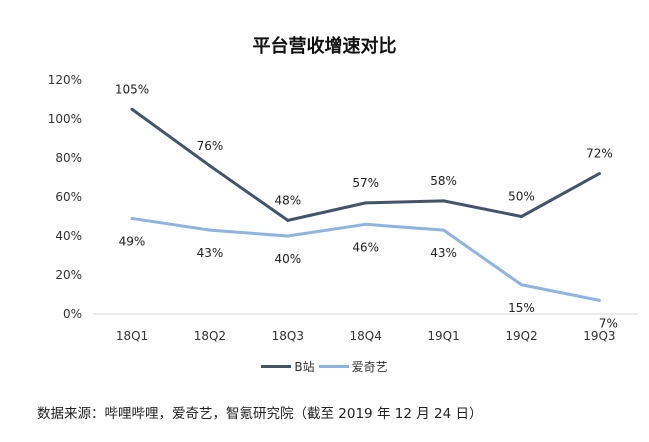 This screenshot has width=649, height=442. Describe the element at coordinates (521, 197) in the screenshot. I see `data-label: 50%` at that location.